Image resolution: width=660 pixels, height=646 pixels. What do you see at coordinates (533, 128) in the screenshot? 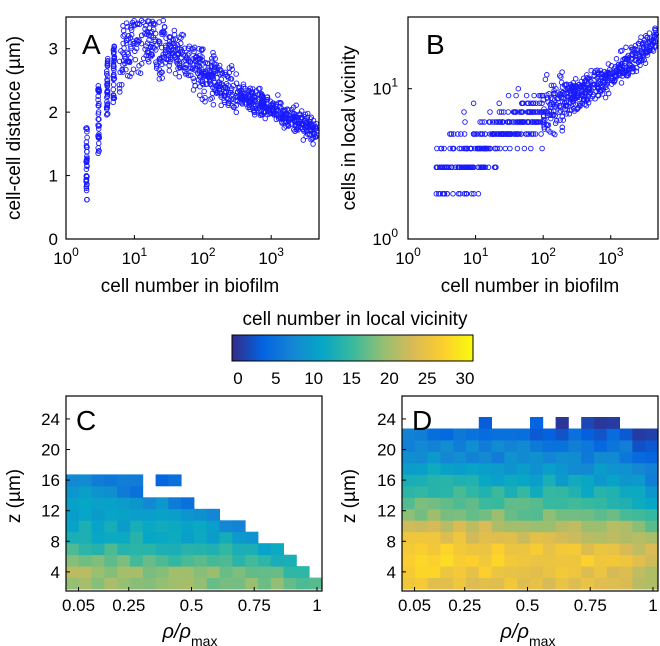
I see `panel-b-axes-box` at bounding box center [533, 128].